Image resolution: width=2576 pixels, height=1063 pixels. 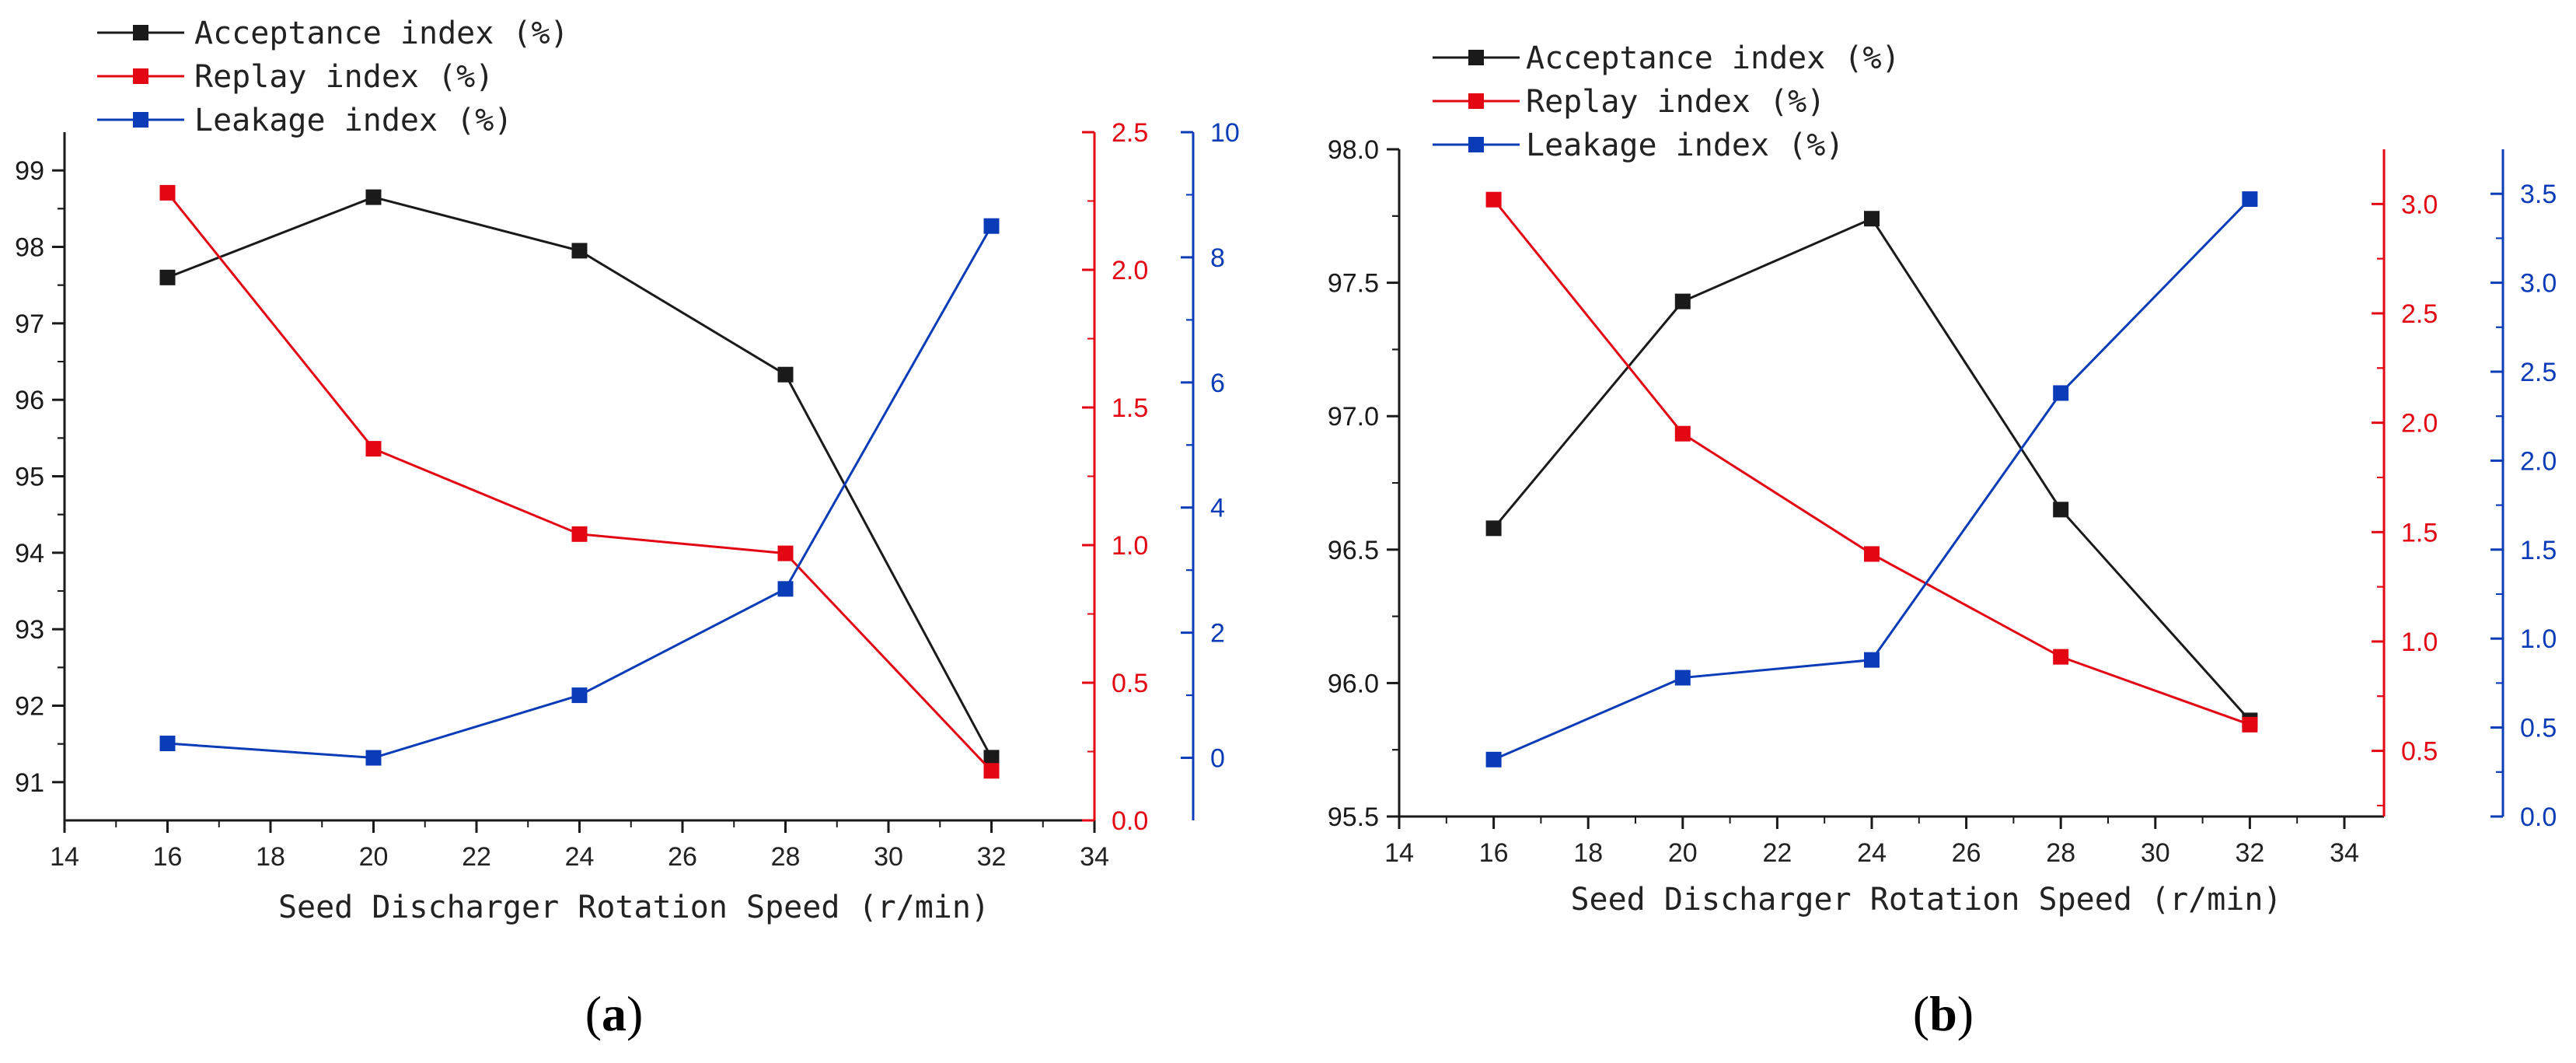 What do you see at coordinates (1225, 133) in the screenshot?
I see `leakage-y-tick-label: 10` at bounding box center [1225, 133].